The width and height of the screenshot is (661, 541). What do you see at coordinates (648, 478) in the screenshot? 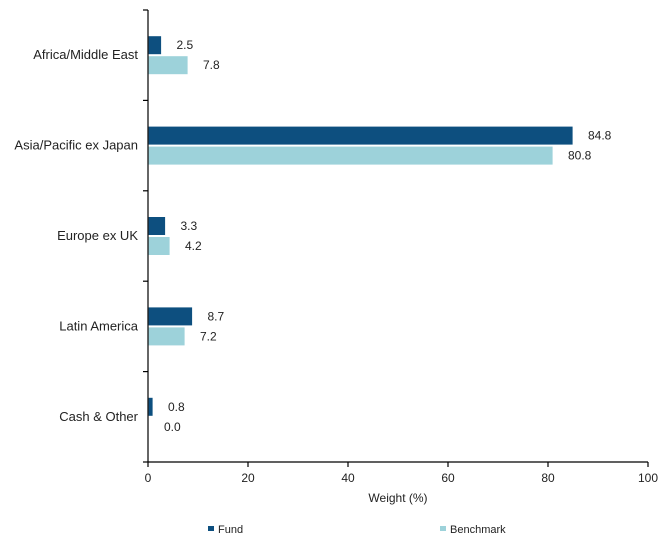
I see `x-tick-label: 100` at bounding box center [648, 478].